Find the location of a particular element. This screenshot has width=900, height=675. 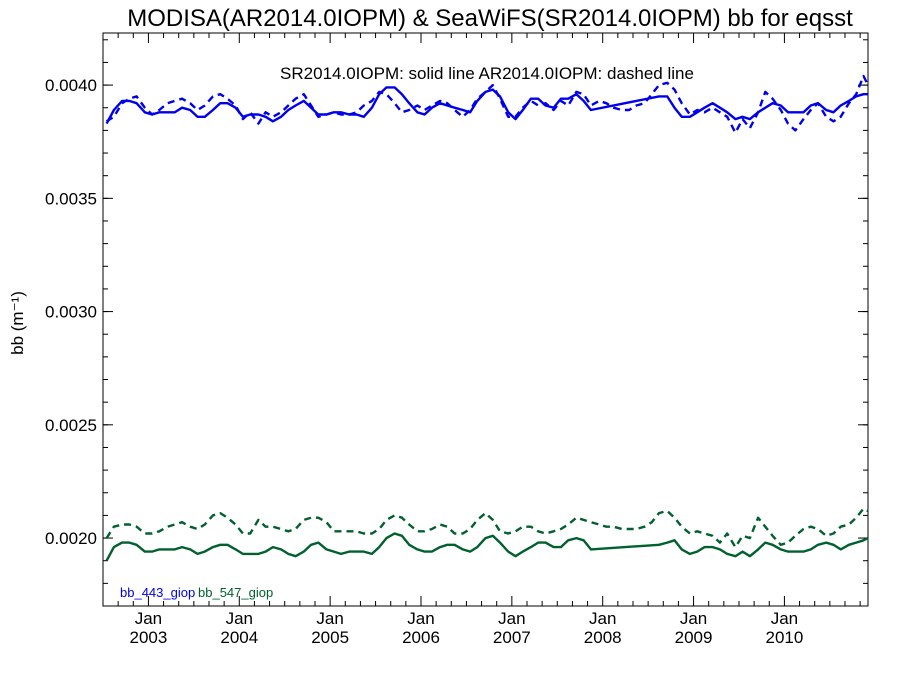

series-bb-547-giop-solid is located at coordinates (487, 547).